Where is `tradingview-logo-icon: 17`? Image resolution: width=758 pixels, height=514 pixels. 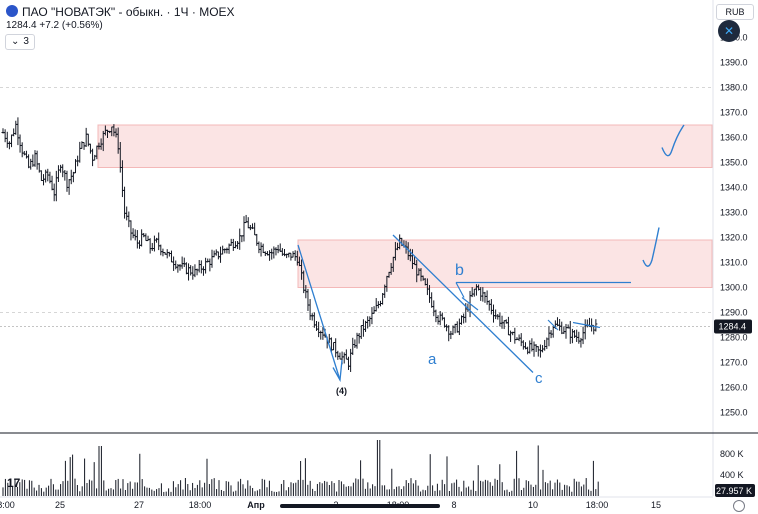 tradingview-logo-icon: 17 is located at coordinates (14, 483).